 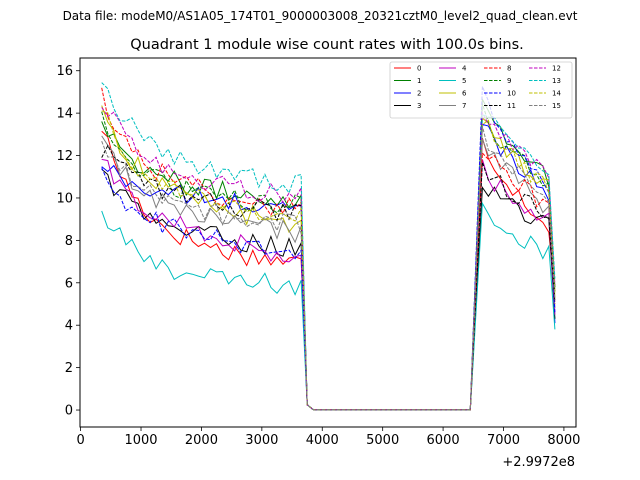 What do you see at coordinates (64, 198) in the screenshot?
I see `y-tick-label: 10` at bounding box center [64, 198].